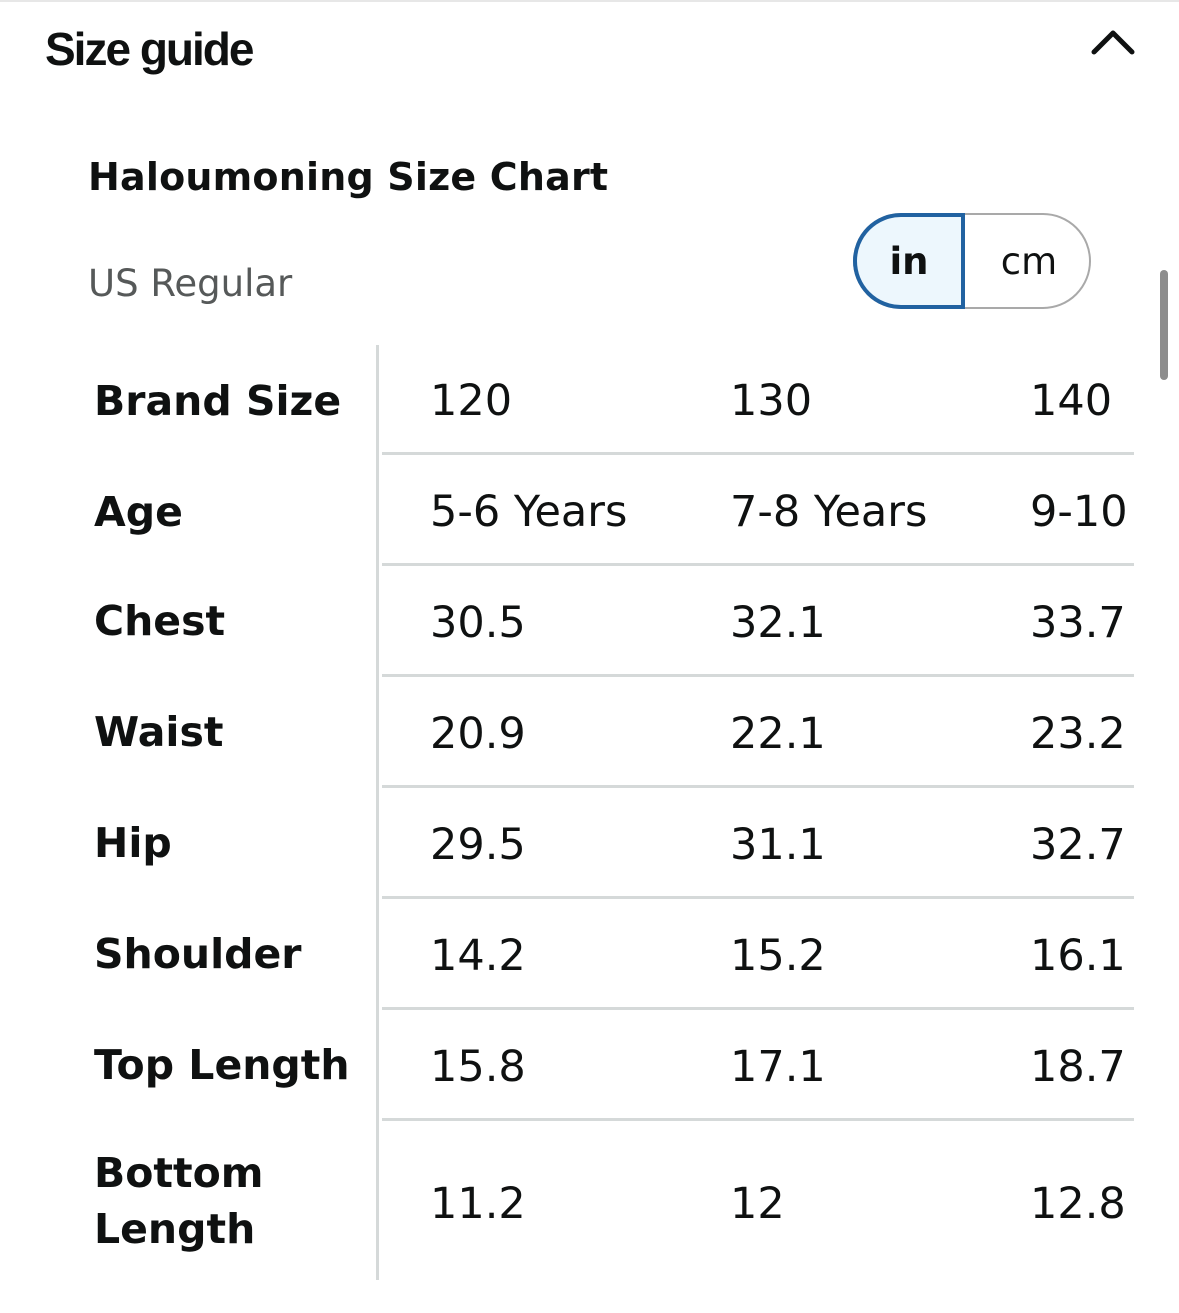 This screenshot has height=1313, width=1179. What do you see at coordinates (778, 1067) in the screenshot?
I see `table-cell: 17.1` at bounding box center [778, 1067].